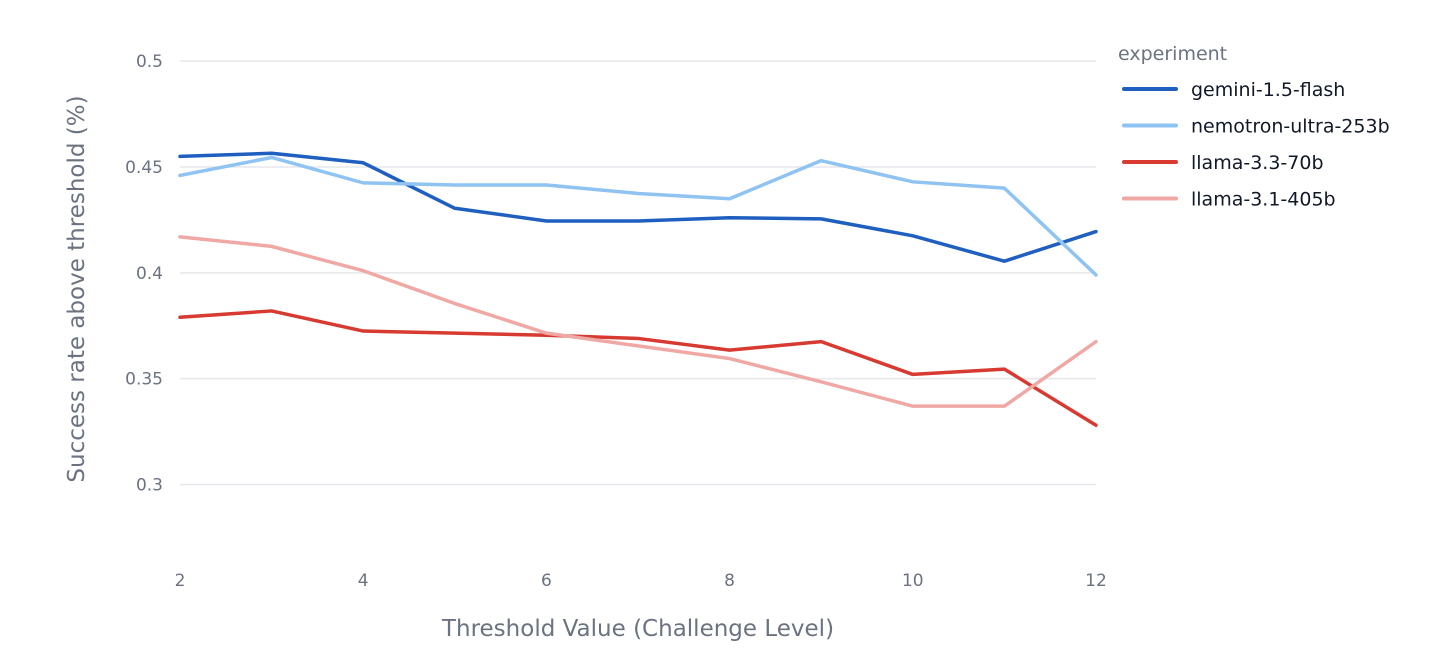 The height and width of the screenshot is (672, 1456). What do you see at coordinates (363, 581) in the screenshot?
I see `x-tick-label: 4` at bounding box center [363, 581].